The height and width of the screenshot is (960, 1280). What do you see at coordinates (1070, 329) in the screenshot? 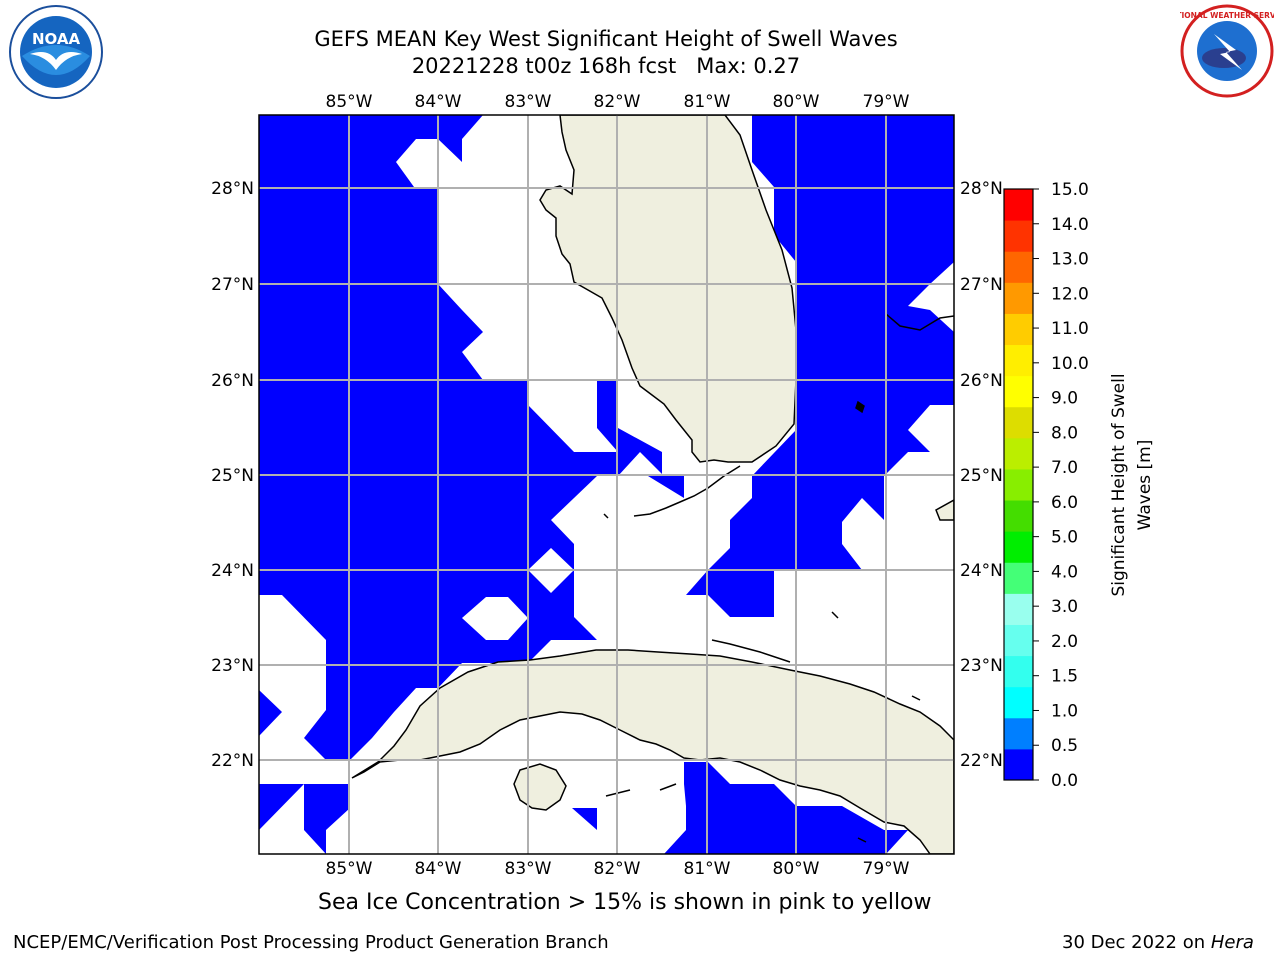
I see `colorbar-tick-label: 11.0` at bounding box center [1070, 329].